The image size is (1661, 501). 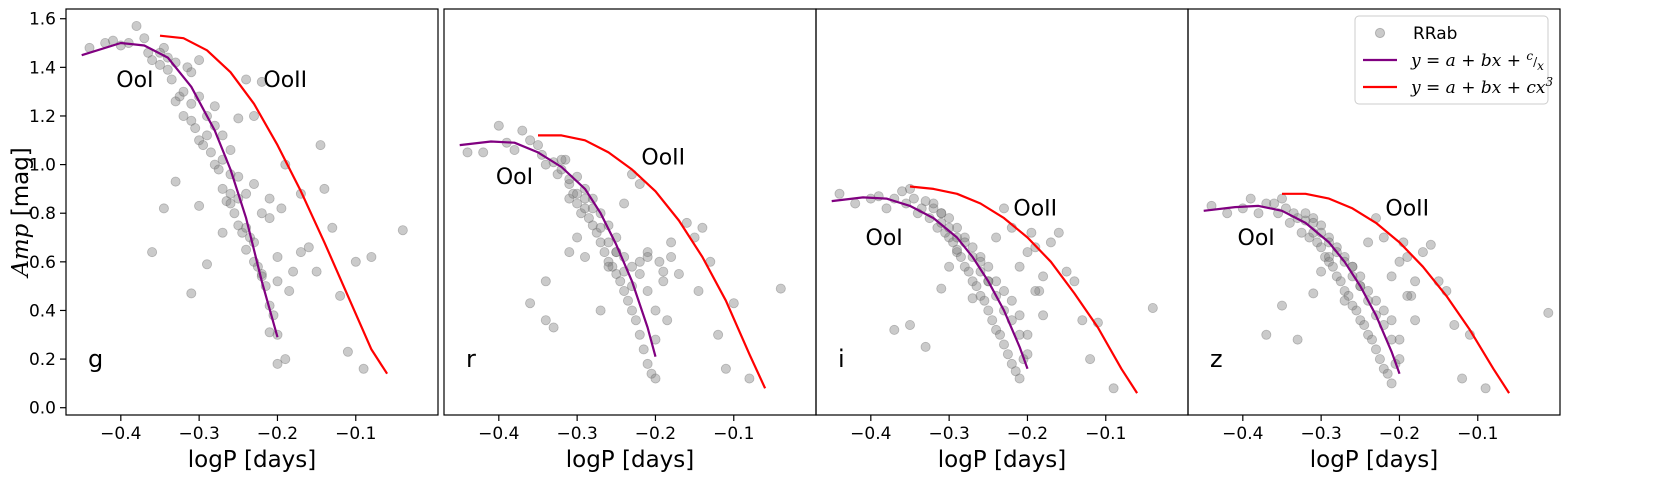 I want to click on y-axis-title: Amp [mag], so click(x=21, y=213).